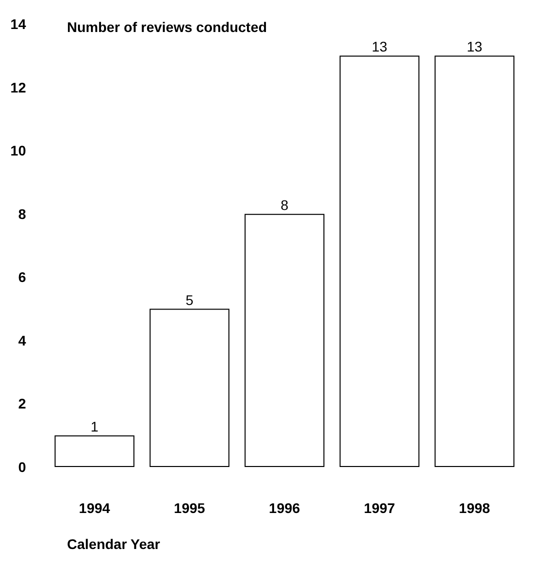 This screenshot has width=533, height=576. What do you see at coordinates (284, 204) in the screenshot?
I see `data-label: 8` at bounding box center [284, 204].